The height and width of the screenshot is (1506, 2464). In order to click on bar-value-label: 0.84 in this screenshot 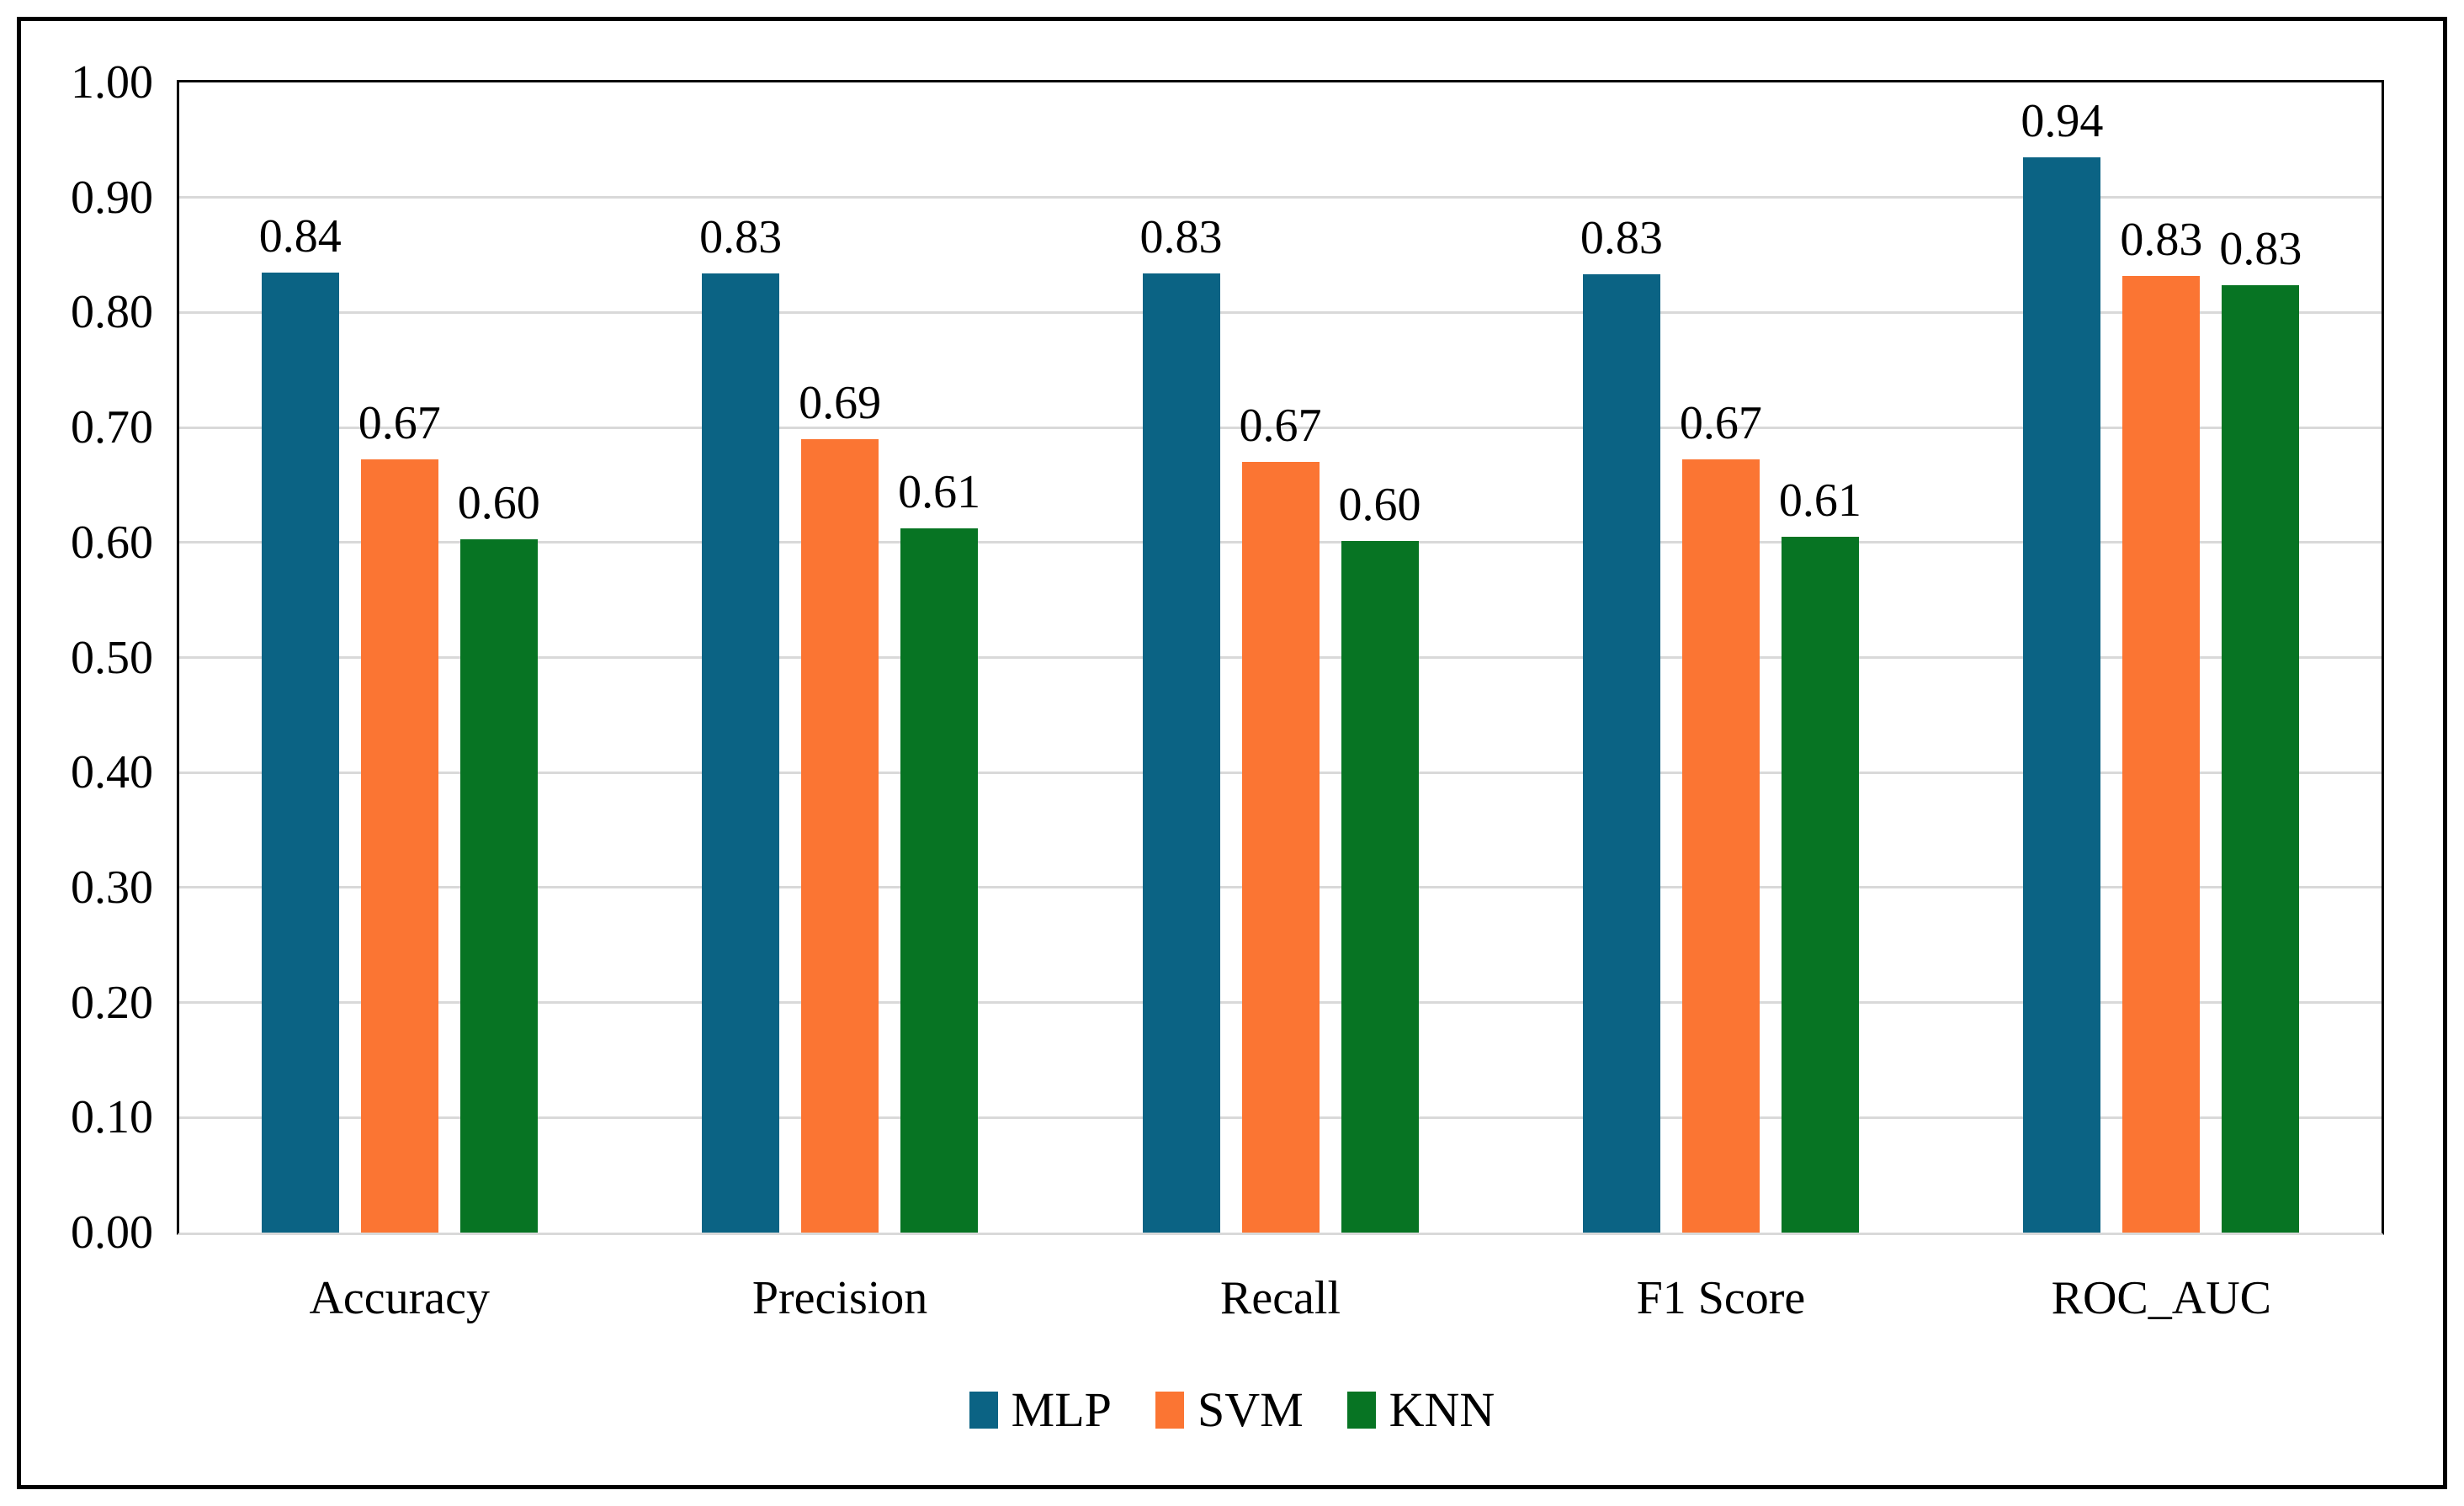, I will do `click(300, 236)`.